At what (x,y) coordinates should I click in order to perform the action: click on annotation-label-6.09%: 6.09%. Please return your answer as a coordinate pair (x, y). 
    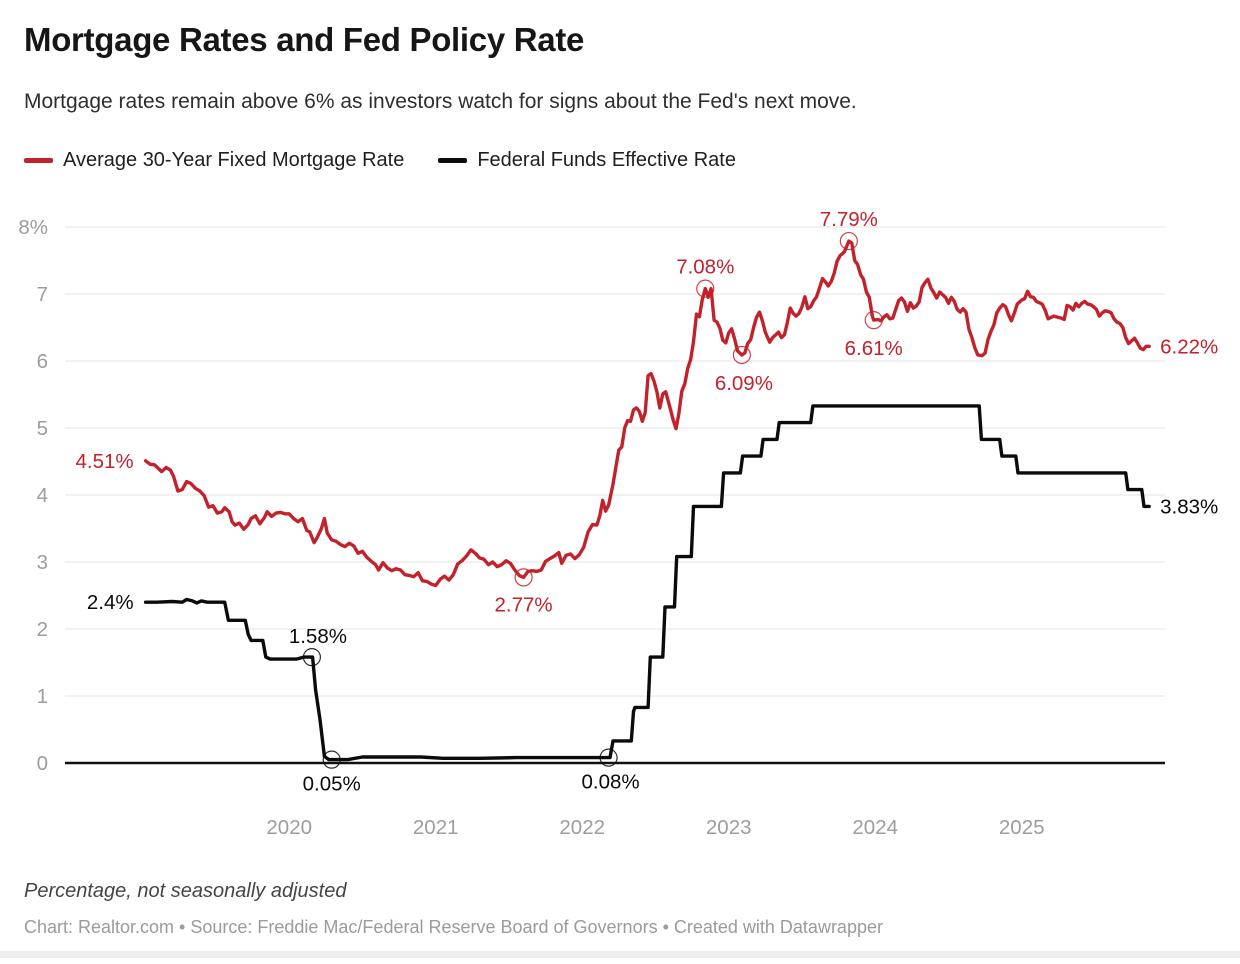
    Looking at the image, I should click on (744, 383).